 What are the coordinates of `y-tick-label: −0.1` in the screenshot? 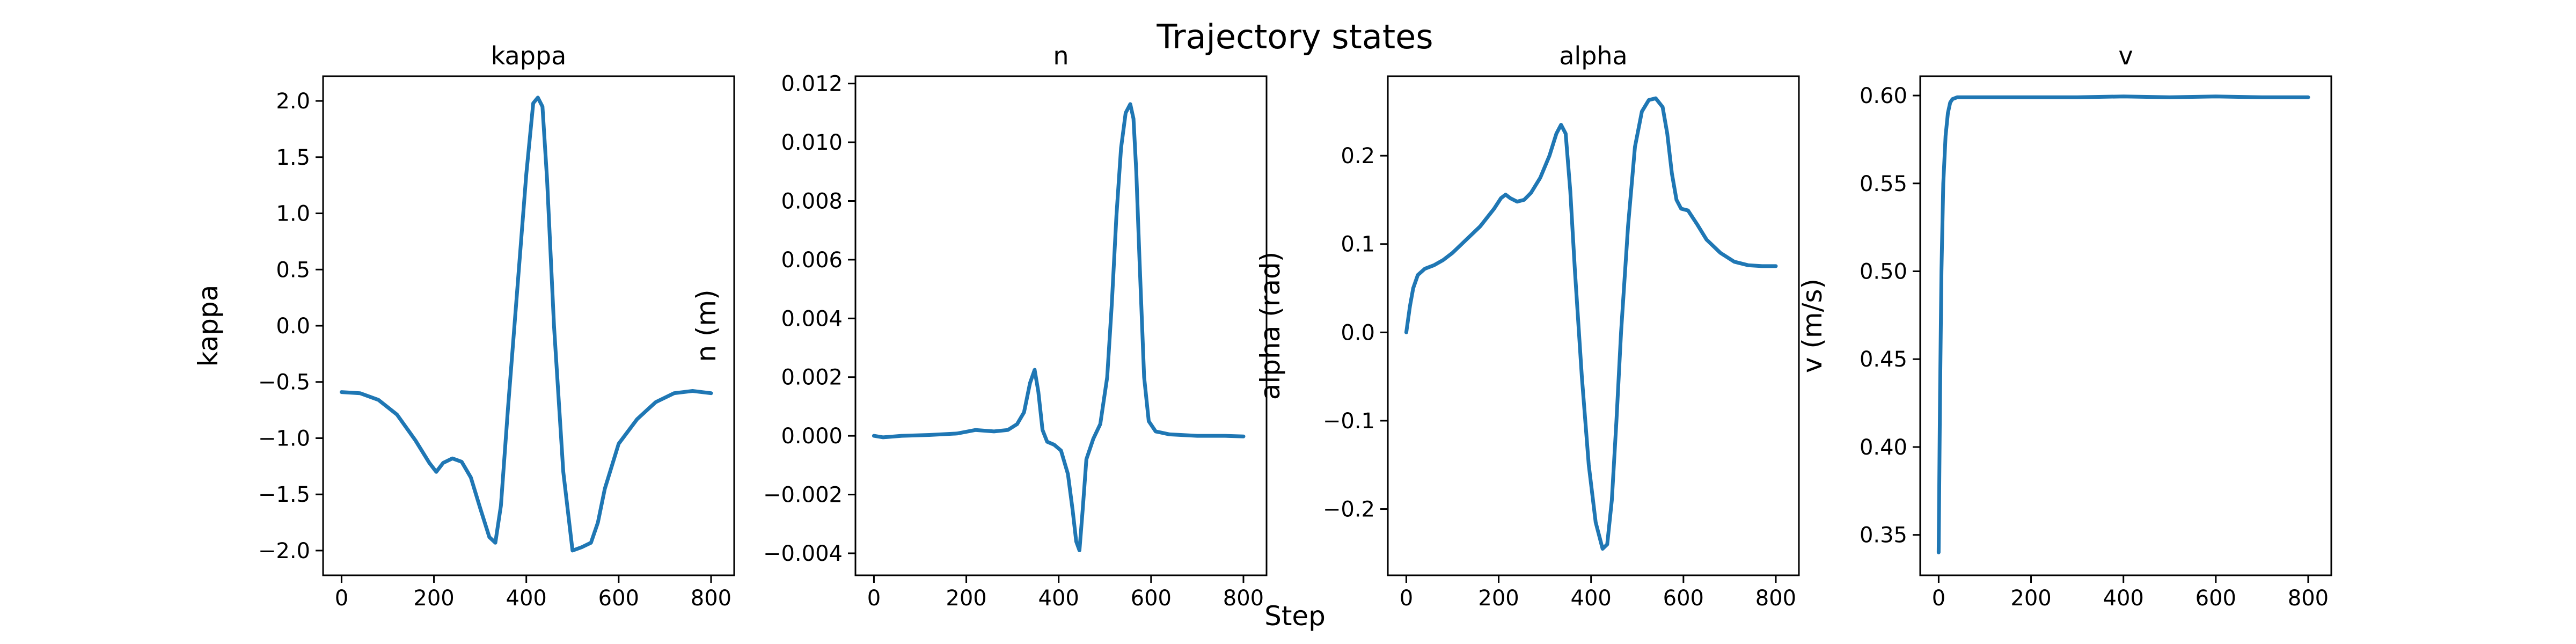 It's located at (1349, 421).